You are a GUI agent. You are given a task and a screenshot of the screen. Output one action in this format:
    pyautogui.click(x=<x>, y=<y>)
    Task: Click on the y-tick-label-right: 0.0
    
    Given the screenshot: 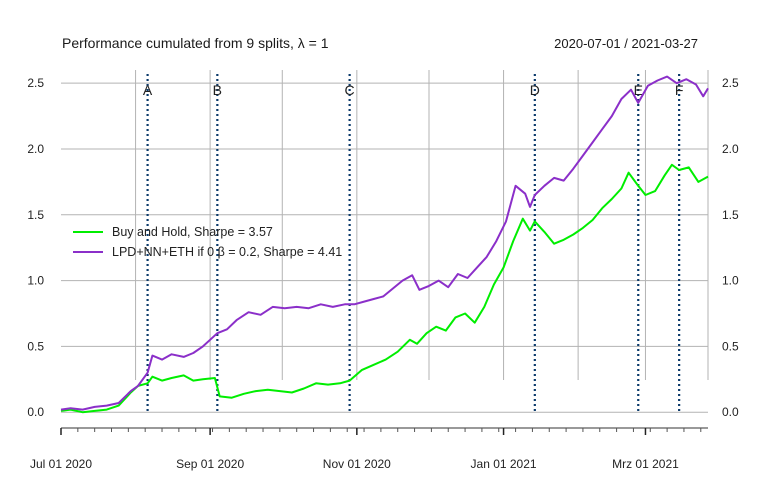 What is the action you would take?
    pyautogui.click(x=730, y=412)
    